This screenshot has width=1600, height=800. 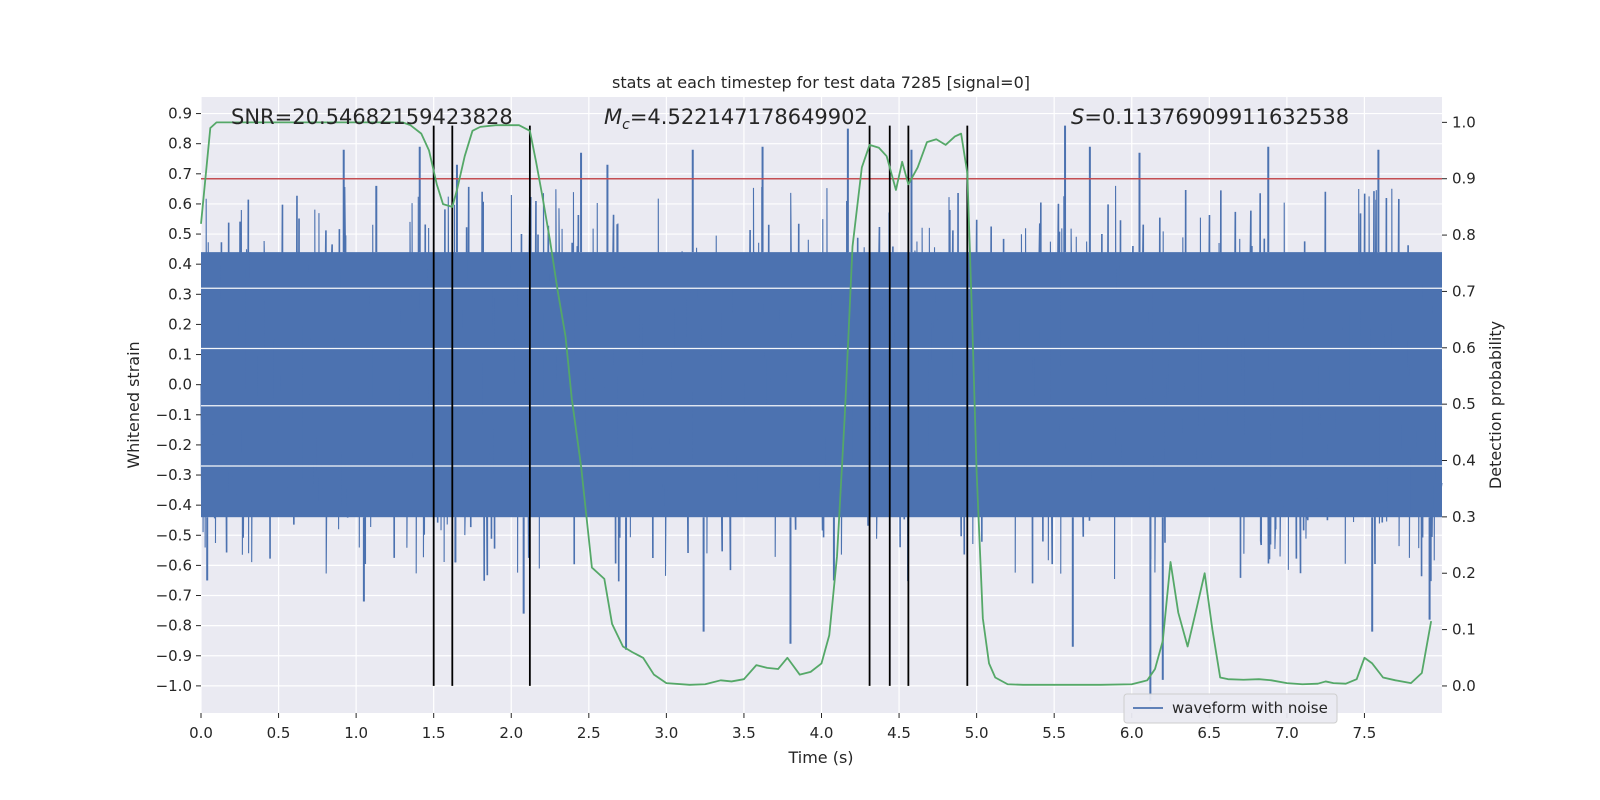 I want to click on x-tick-label: 0.0, so click(x=201, y=733).